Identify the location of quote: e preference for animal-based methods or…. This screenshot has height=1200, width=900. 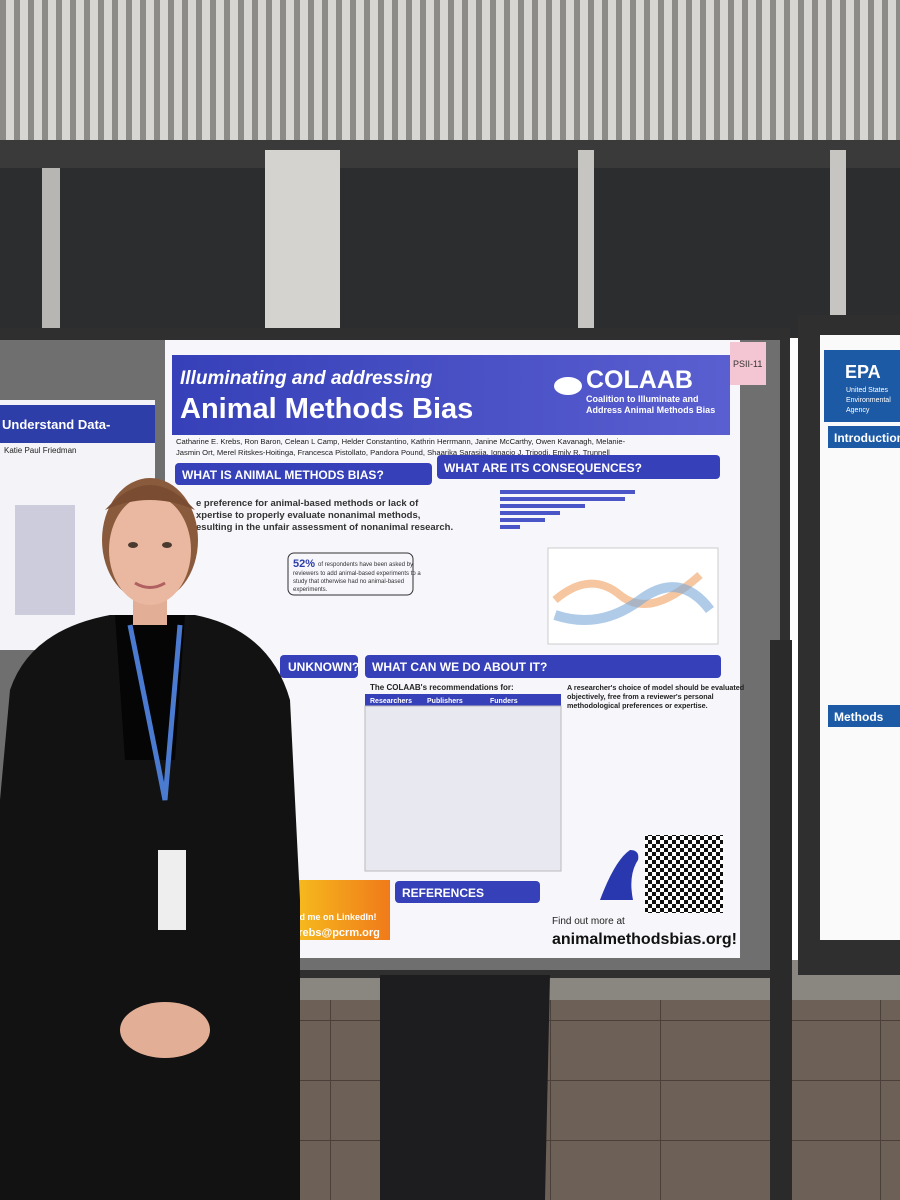
(307, 503).